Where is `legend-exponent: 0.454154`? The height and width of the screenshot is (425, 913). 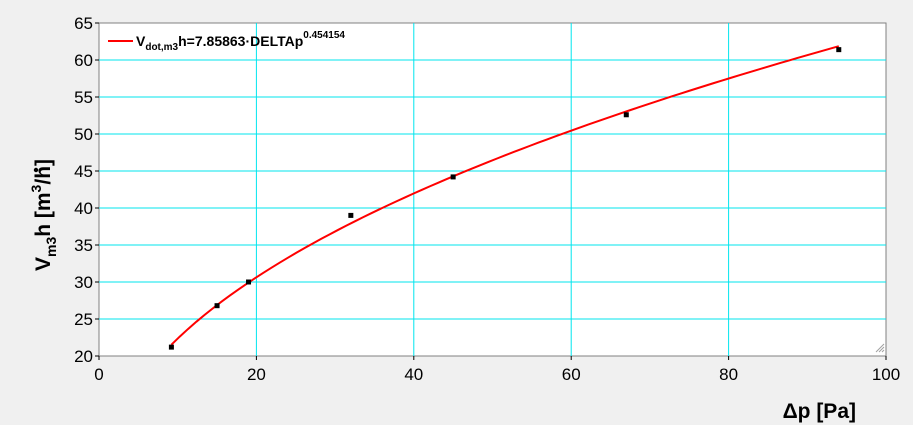 legend-exponent: 0.454154 is located at coordinates (324, 35).